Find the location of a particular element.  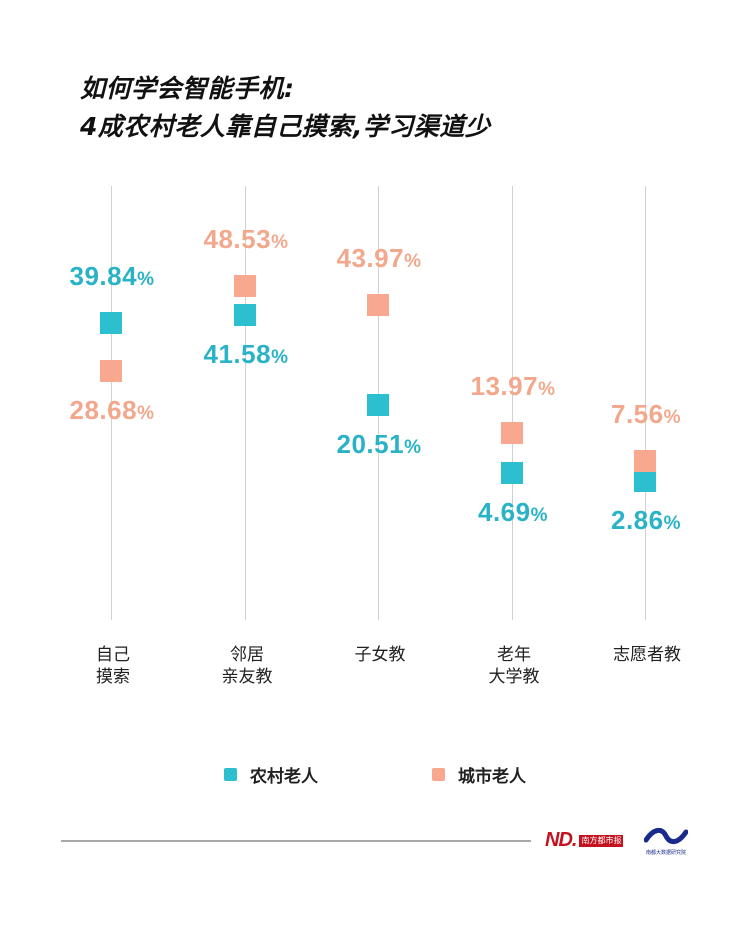

value-label-rural: 2.86% is located at coordinates (646, 520).